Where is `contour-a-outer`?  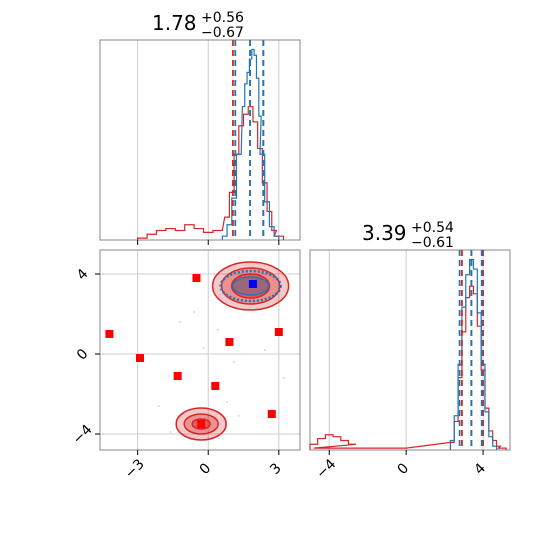 contour-a-outer is located at coordinates (250, 286).